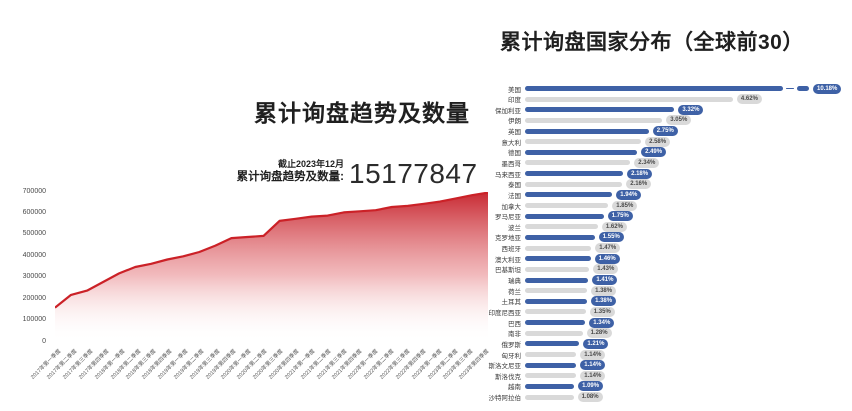 Image resolution: width=852 pixels, height=411 pixels. What do you see at coordinates (505, 313) in the screenshot?
I see `country-label: 印度尼西亚` at bounding box center [505, 313].